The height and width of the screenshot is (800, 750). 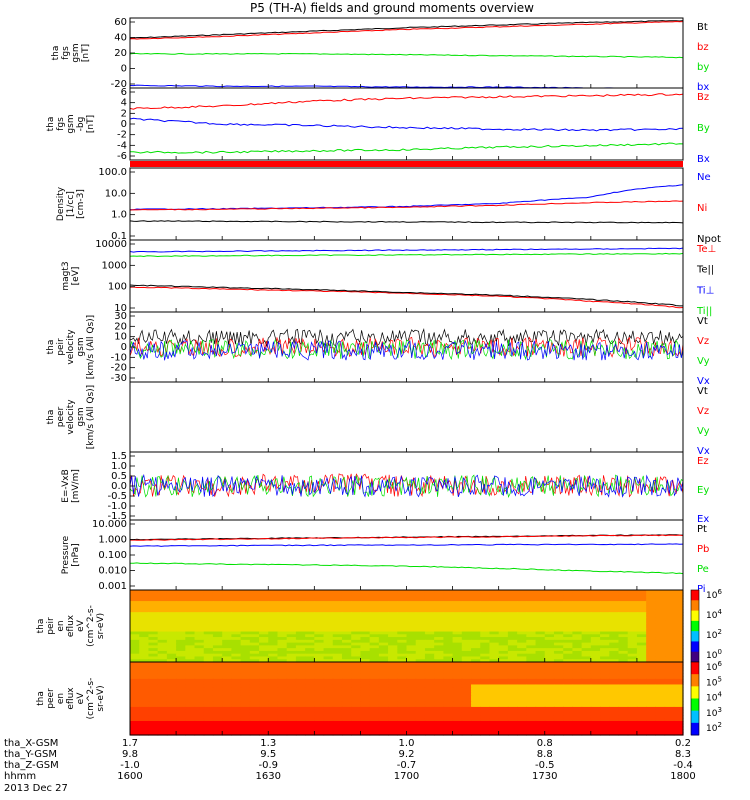 What do you see at coordinates (703, 97) in the screenshot?
I see `legend-entry-Bz: Bz` at bounding box center [703, 97].